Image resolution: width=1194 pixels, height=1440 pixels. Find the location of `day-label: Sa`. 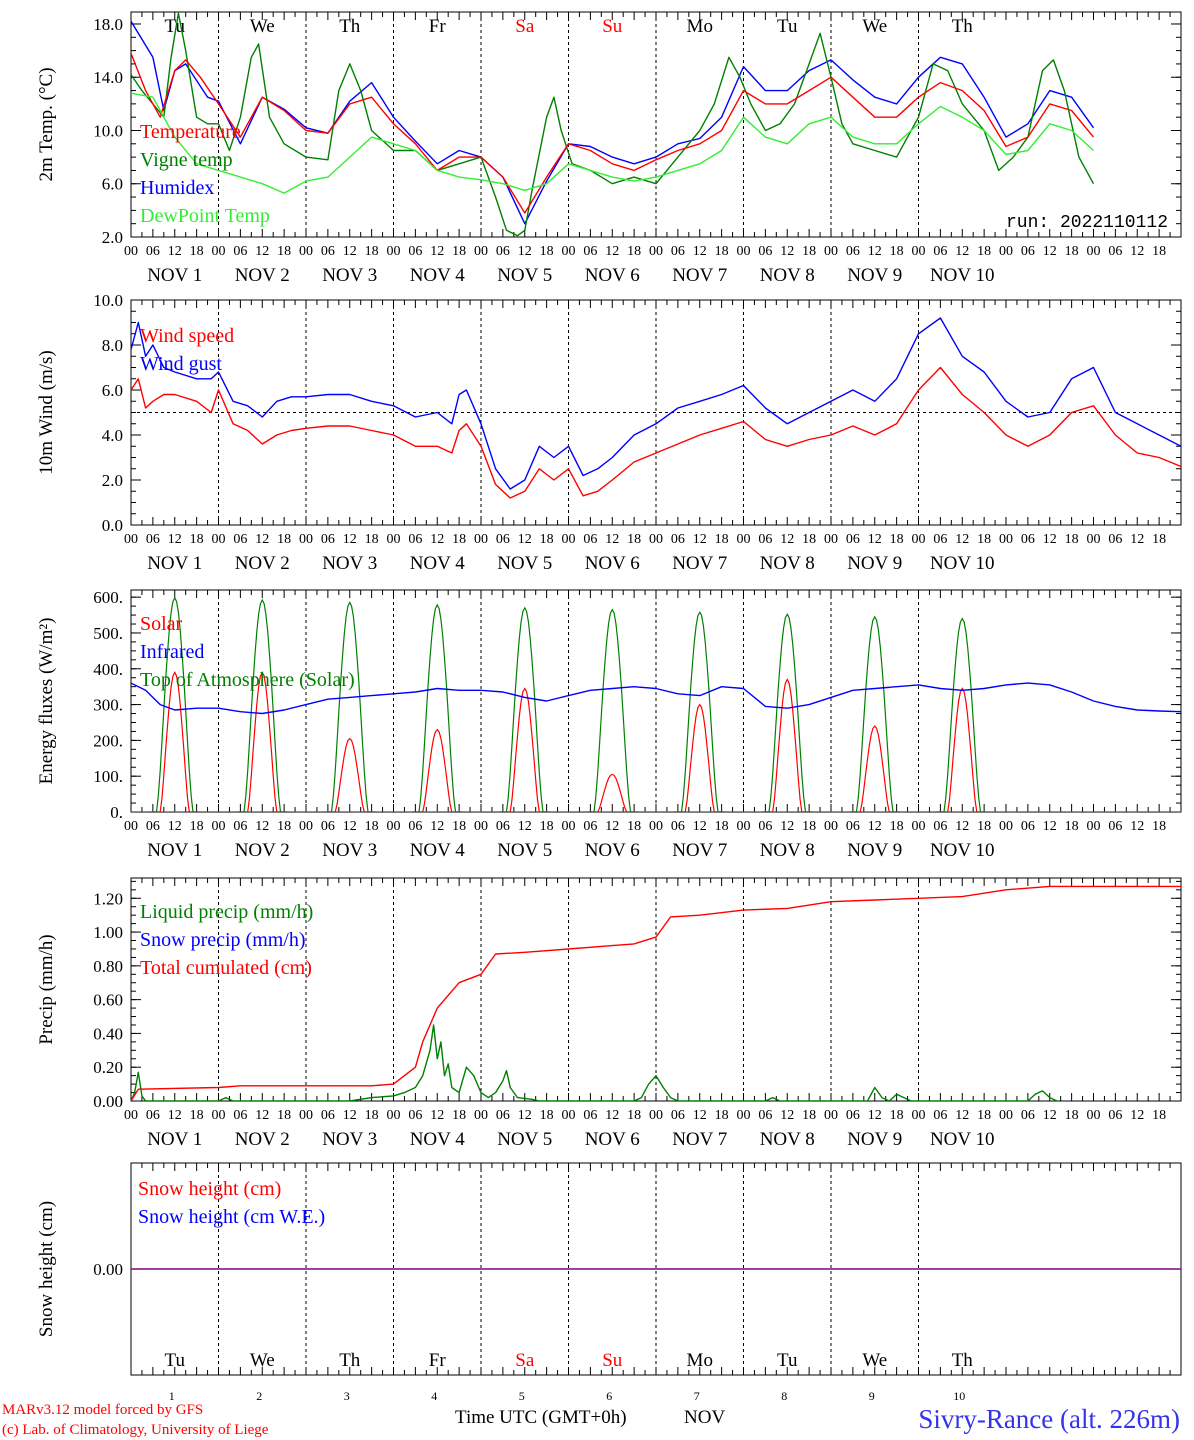

day-label: Sa is located at coordinates (525, 26).